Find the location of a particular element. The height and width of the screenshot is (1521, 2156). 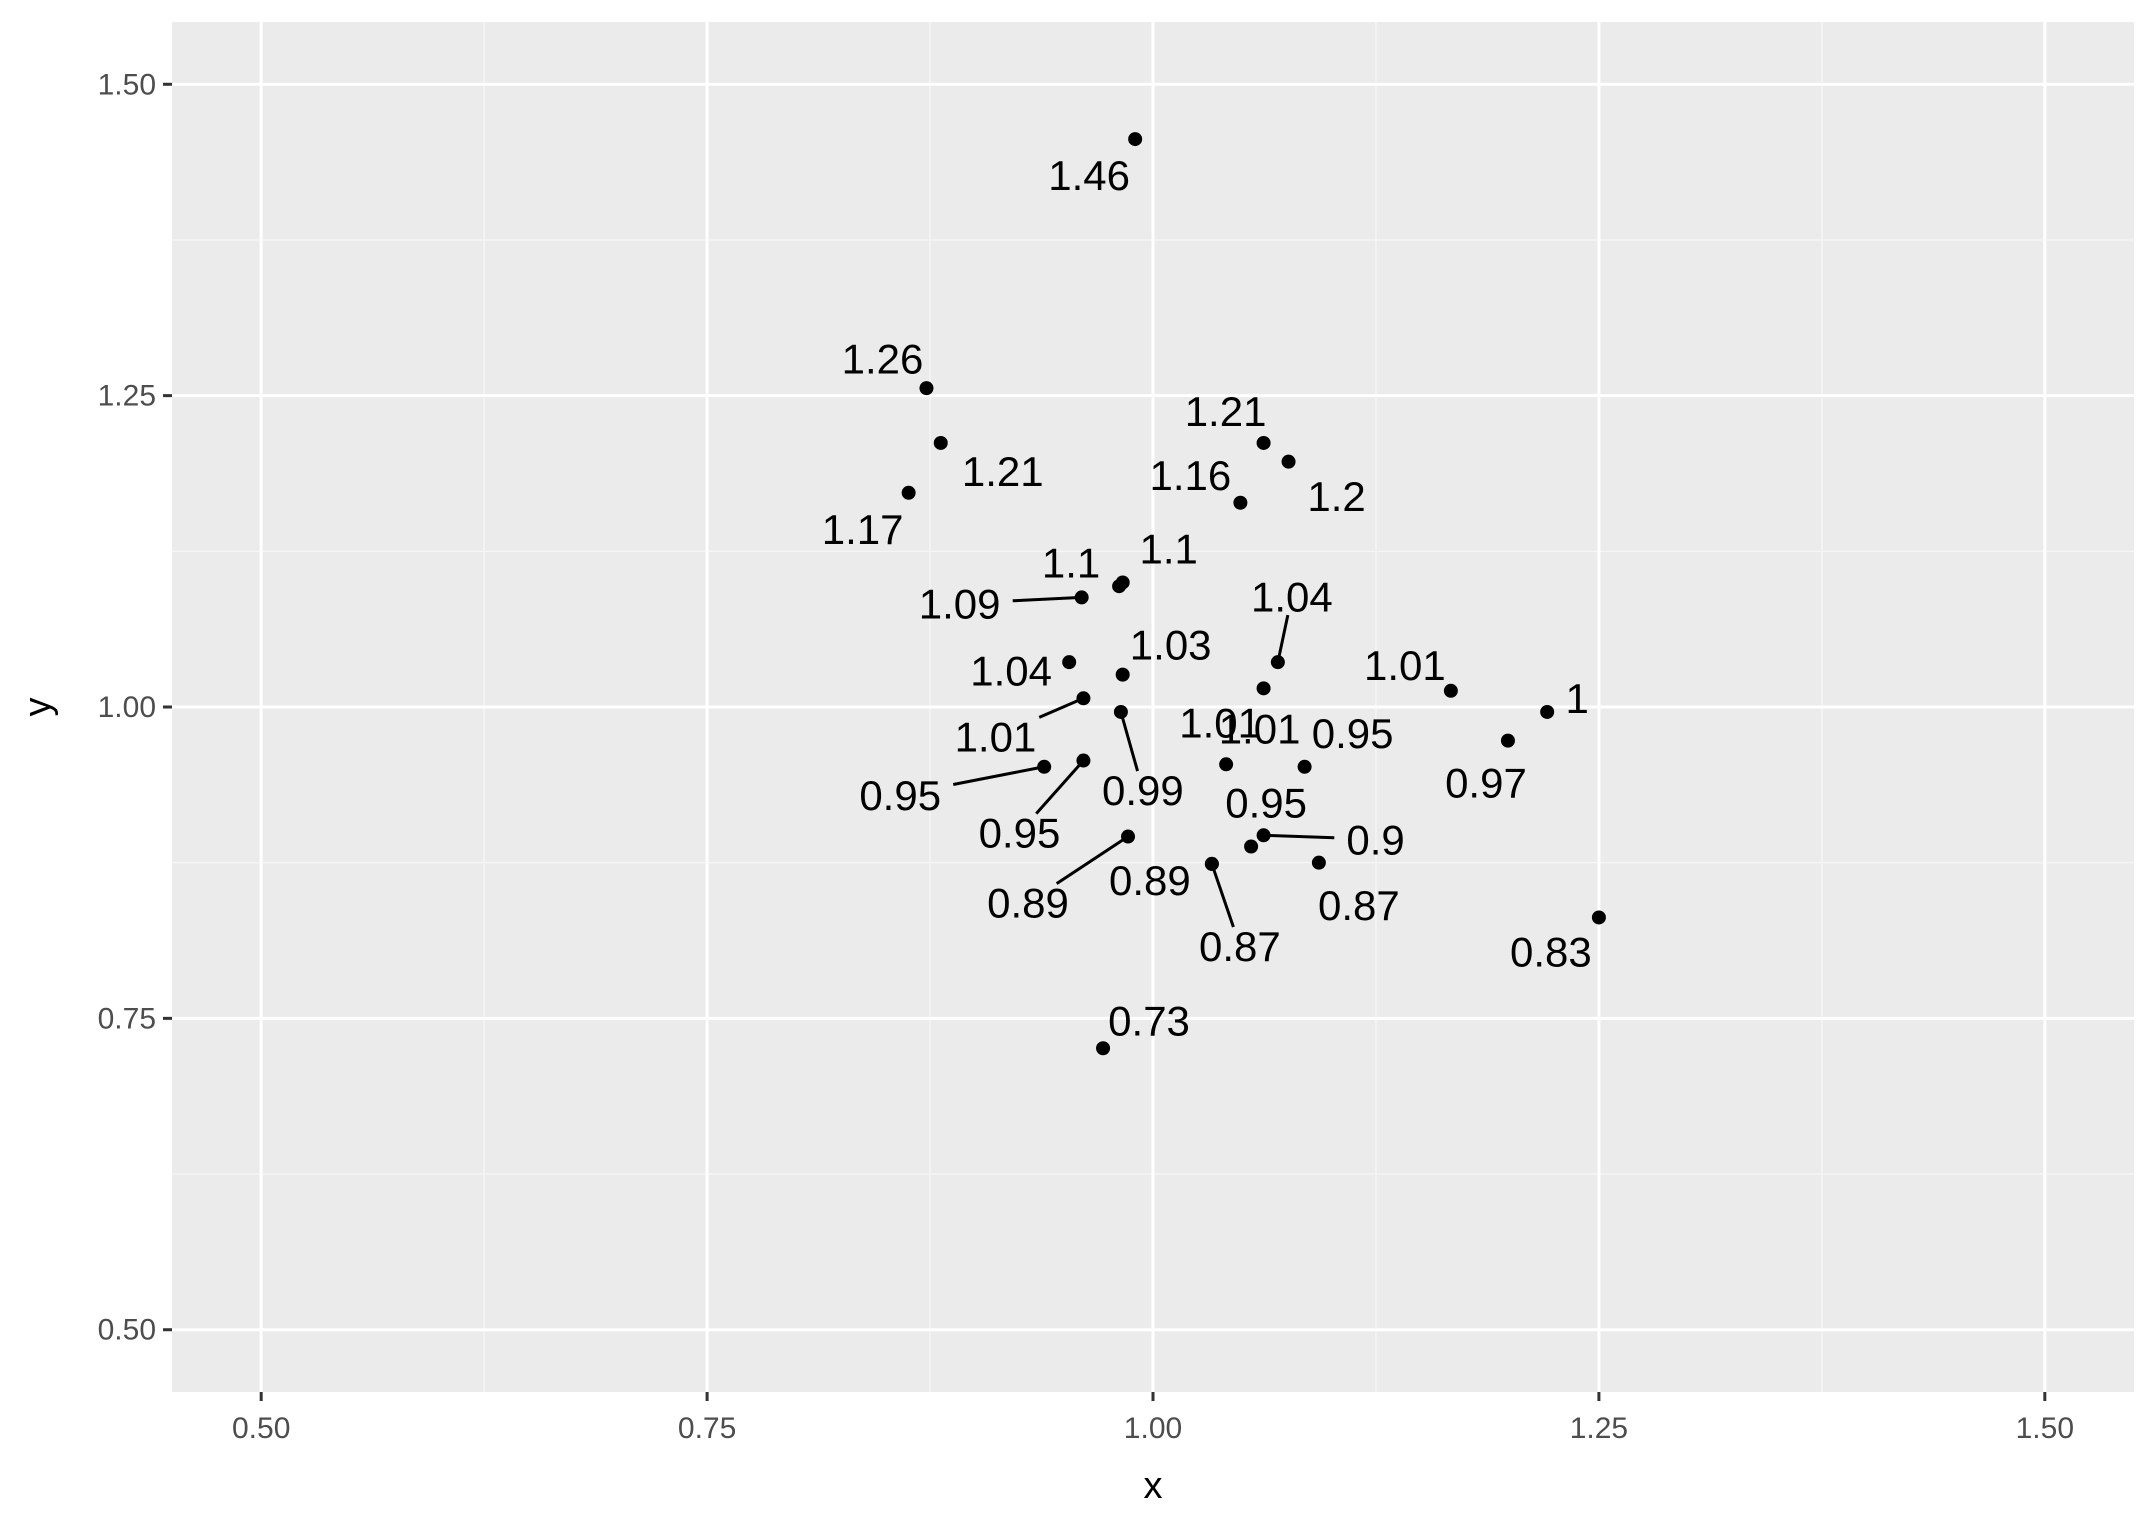

point-label: 1.09 is located at coordinates (960, 604).